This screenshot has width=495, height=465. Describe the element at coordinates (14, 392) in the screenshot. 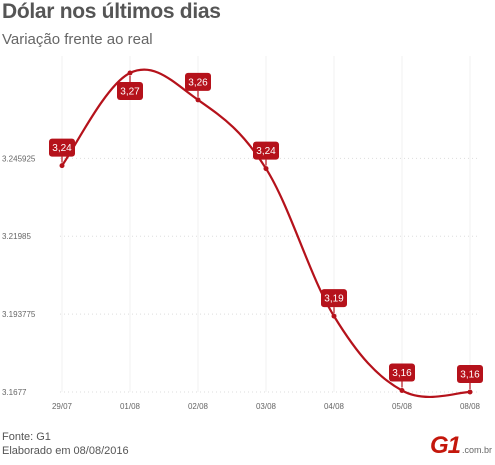

I see `y-tick-label: 3.1677` at that location.